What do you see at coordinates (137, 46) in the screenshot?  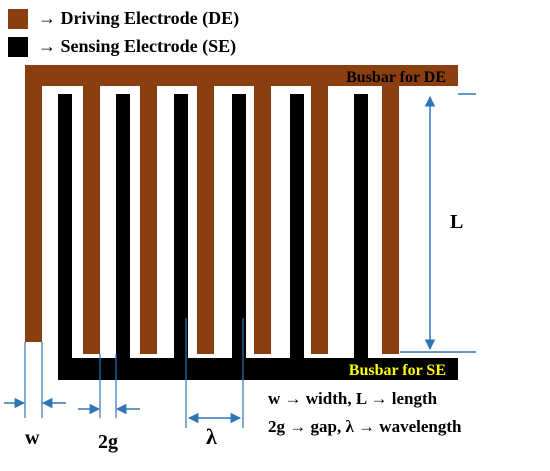 I see `legend-label-se: → Sensing Electrode (SE)` at bounding box center [137, 46].